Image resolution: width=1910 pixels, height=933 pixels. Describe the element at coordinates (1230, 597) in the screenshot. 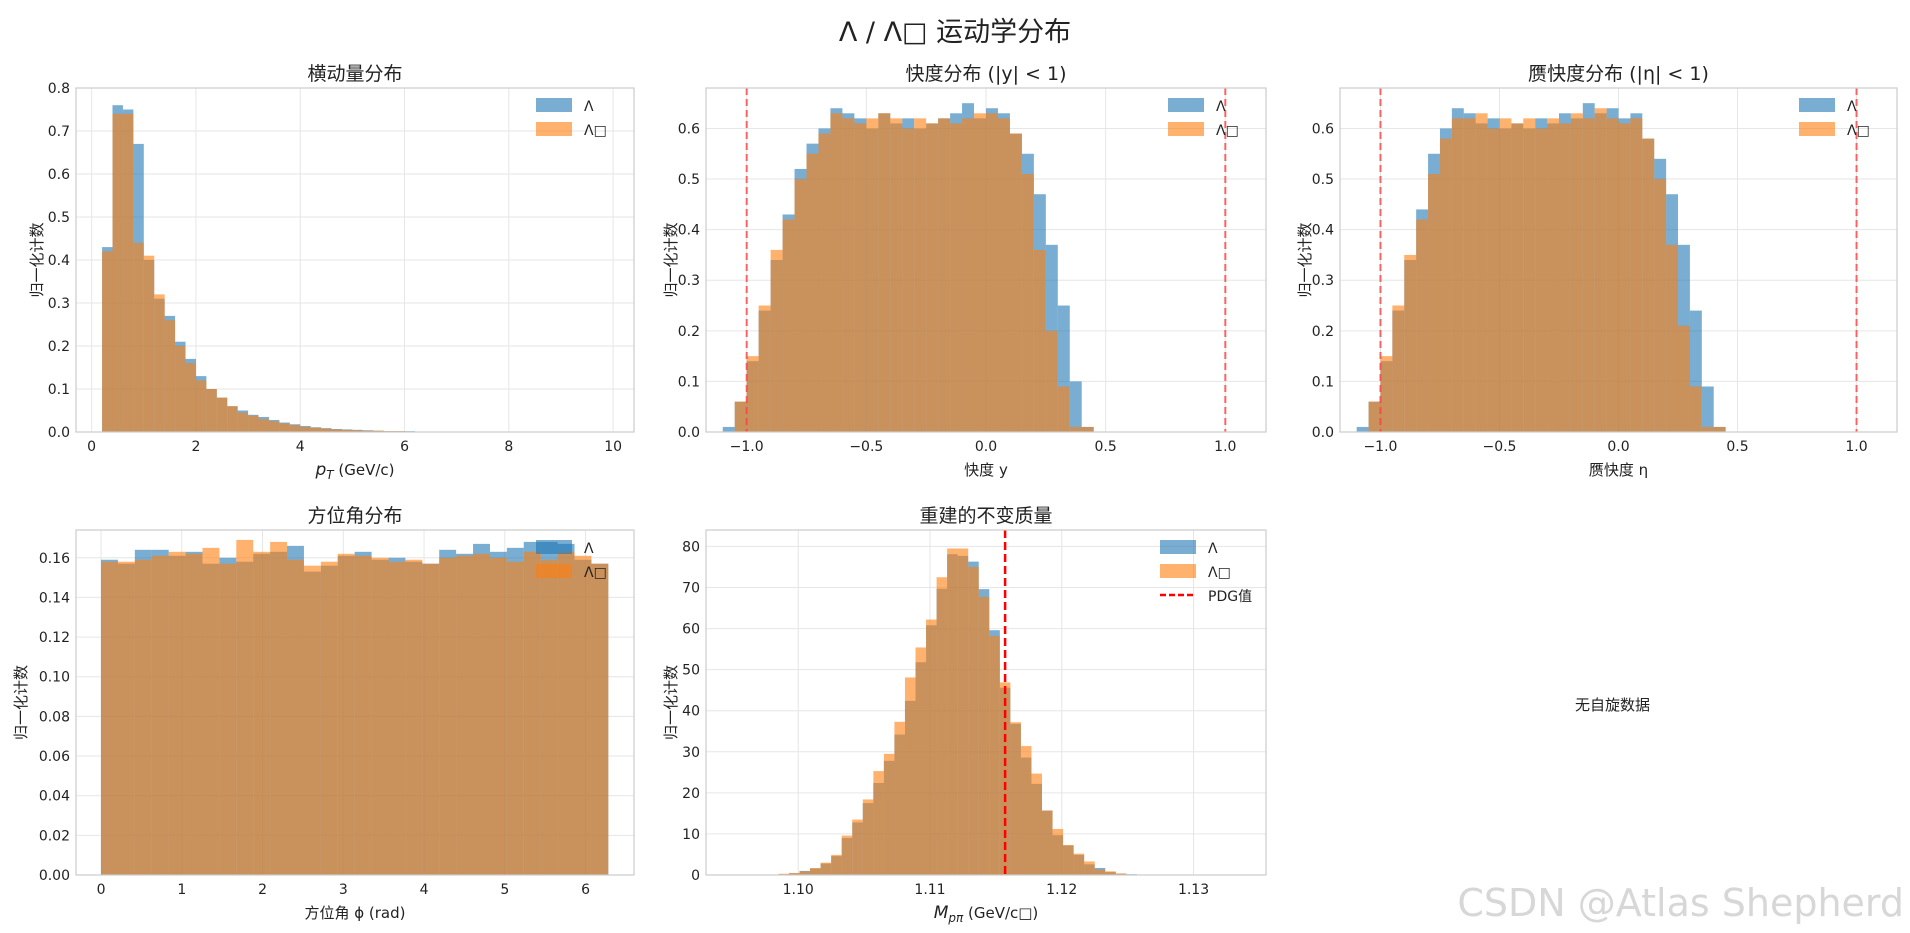

I see `legend-label: PDG值` at that location.